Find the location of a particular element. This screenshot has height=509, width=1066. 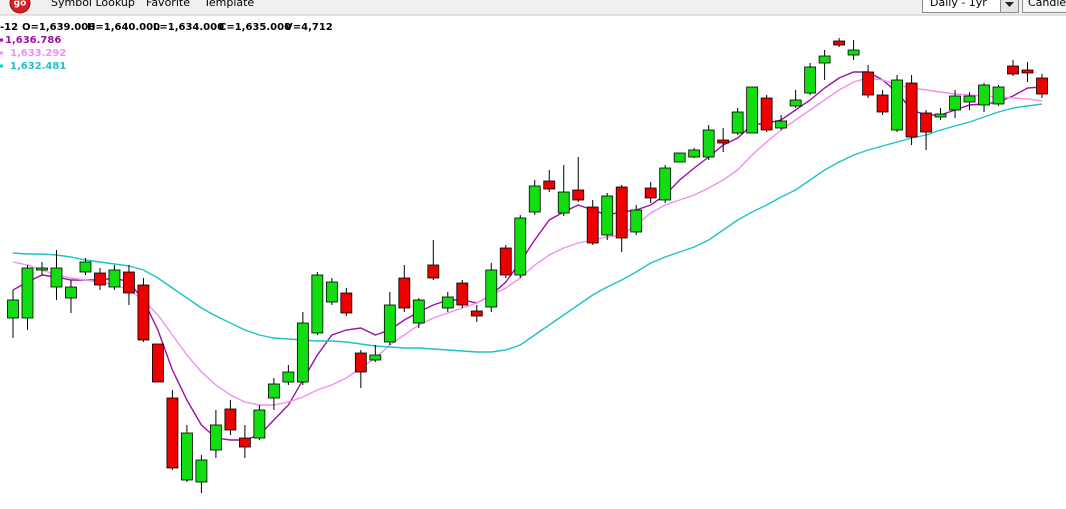

legend-label: 1,632.481 is located at coordinates (38, 66).